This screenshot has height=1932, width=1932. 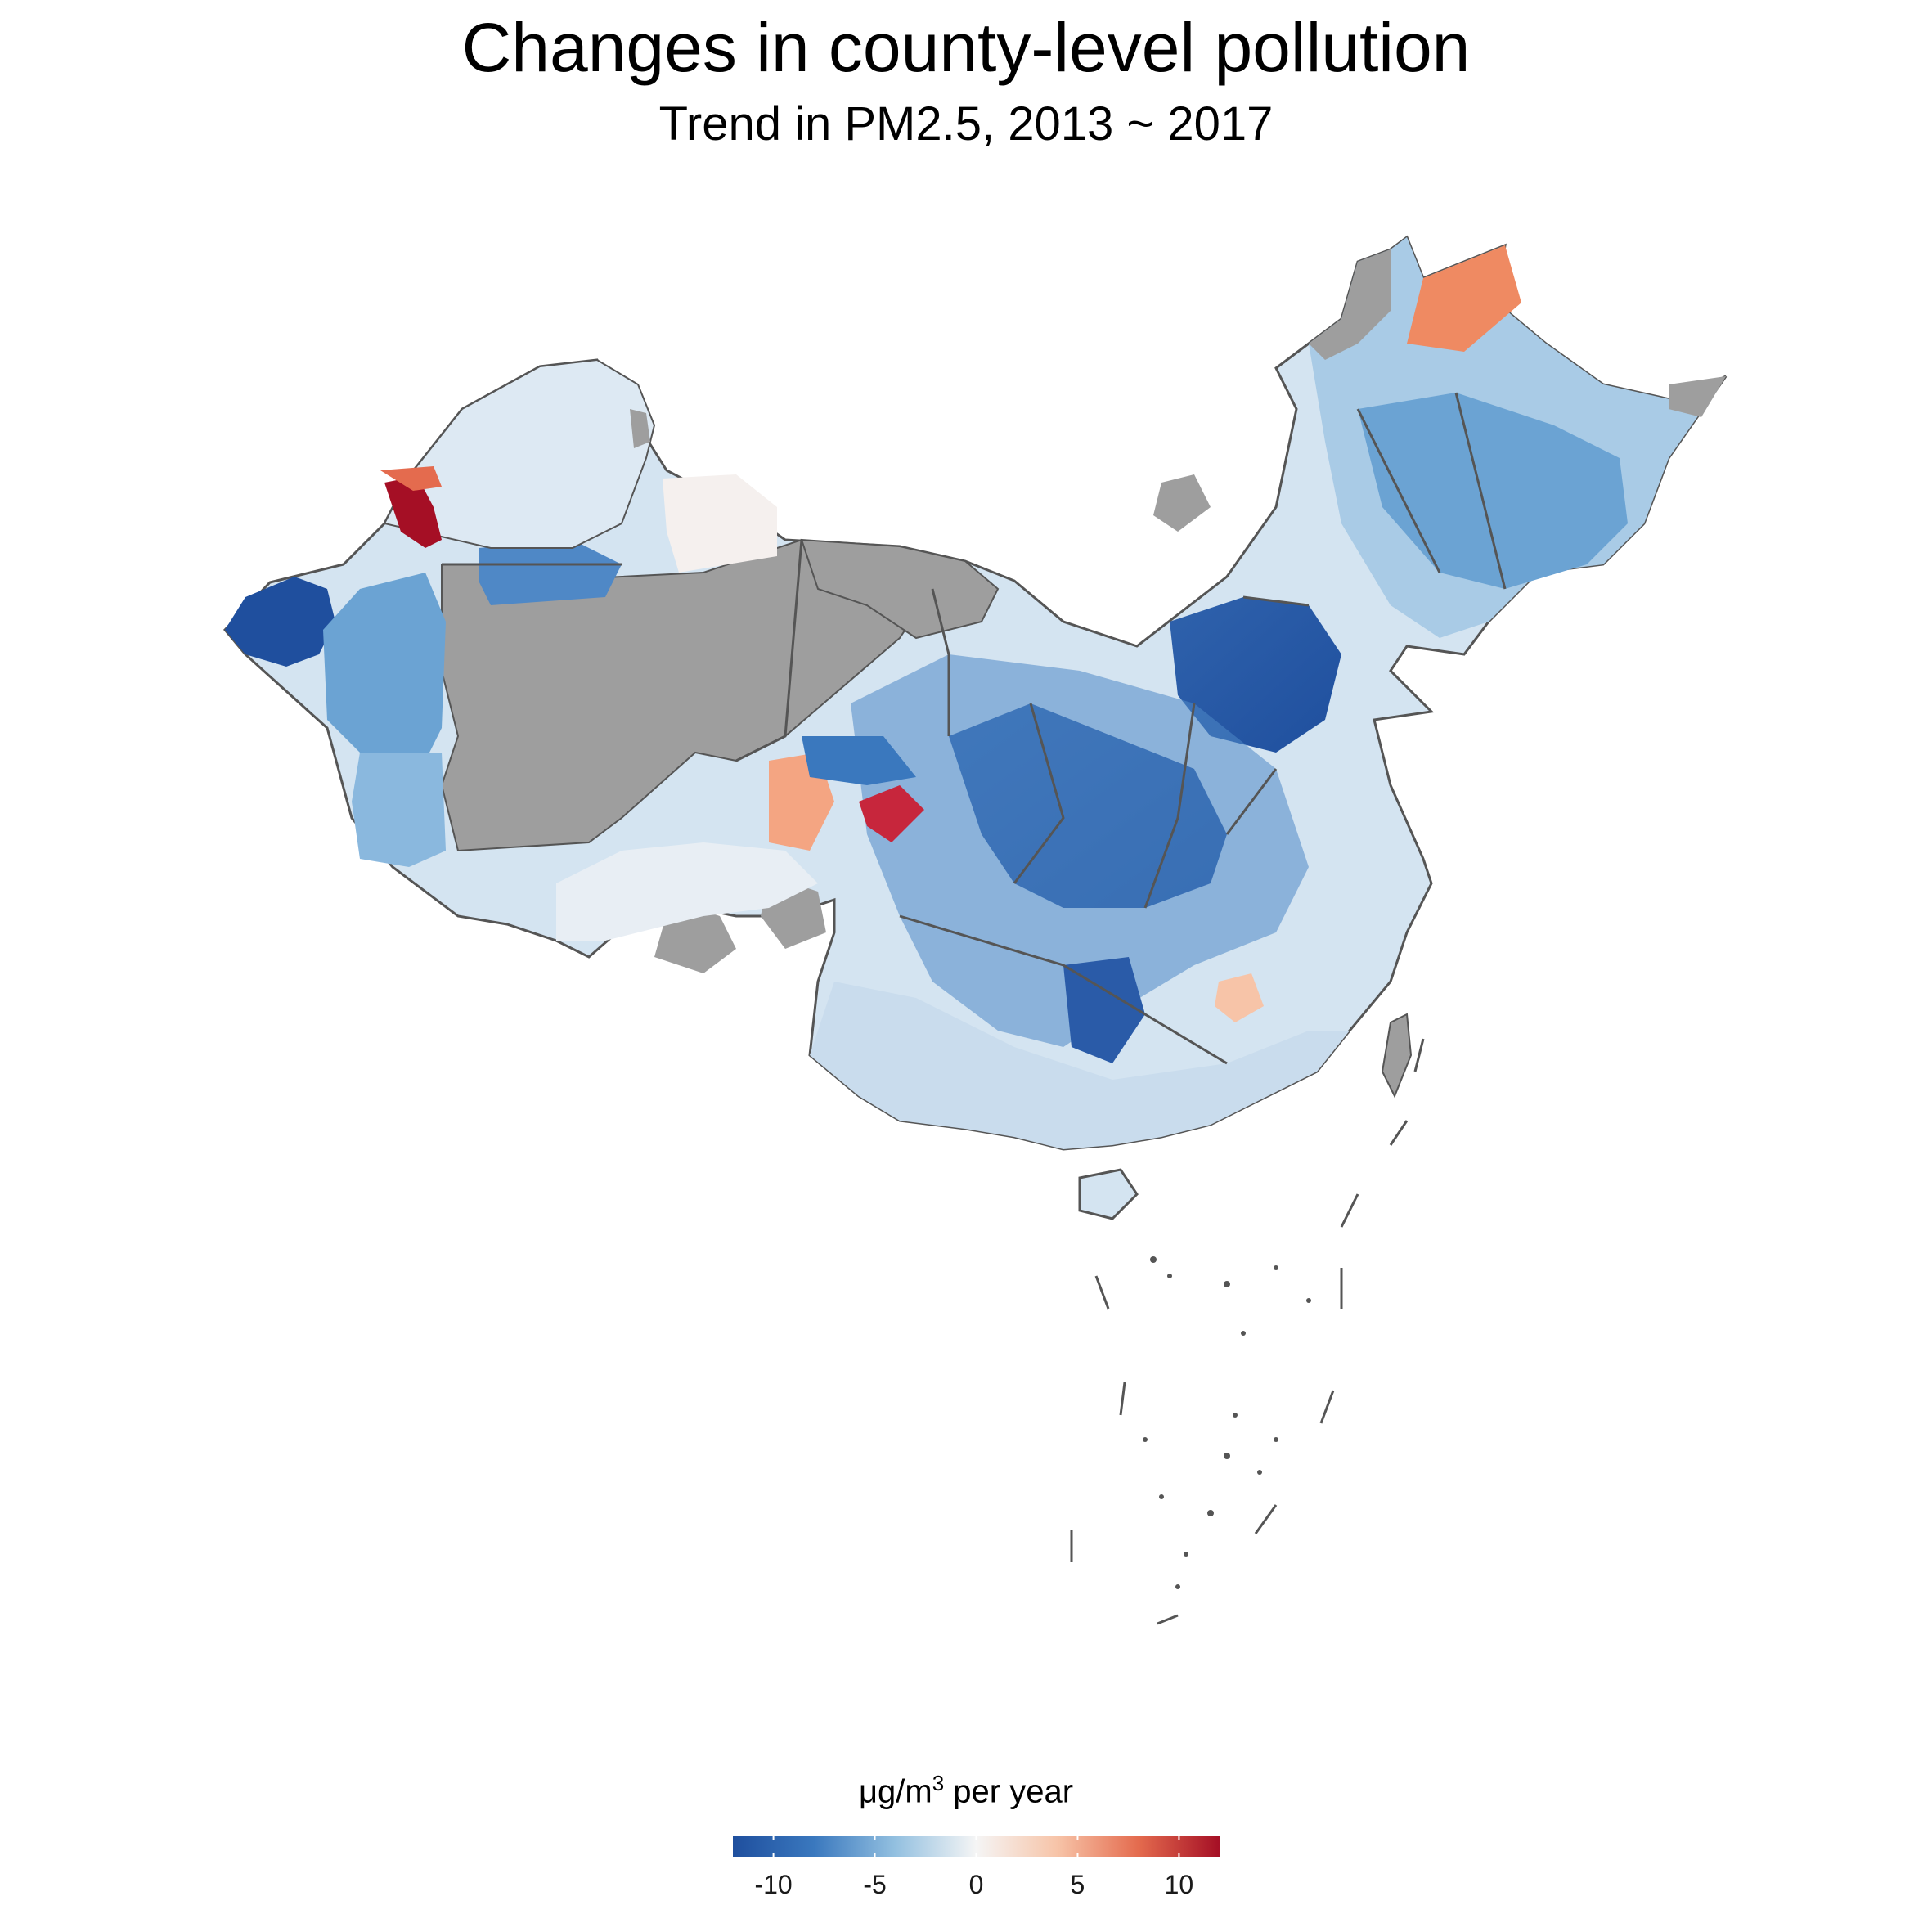 What do you see at coordinates (895, 1791) in the screenshot?
I see `legend-title-prefix: μg/m` at bounding box center [895, 1791].